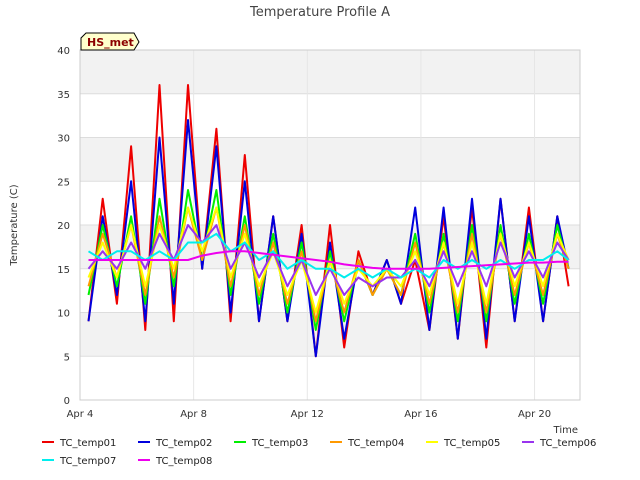 This screenshot has width=640, height=480. I want to click on legend-label: TC_temp06, so click(567, 443).